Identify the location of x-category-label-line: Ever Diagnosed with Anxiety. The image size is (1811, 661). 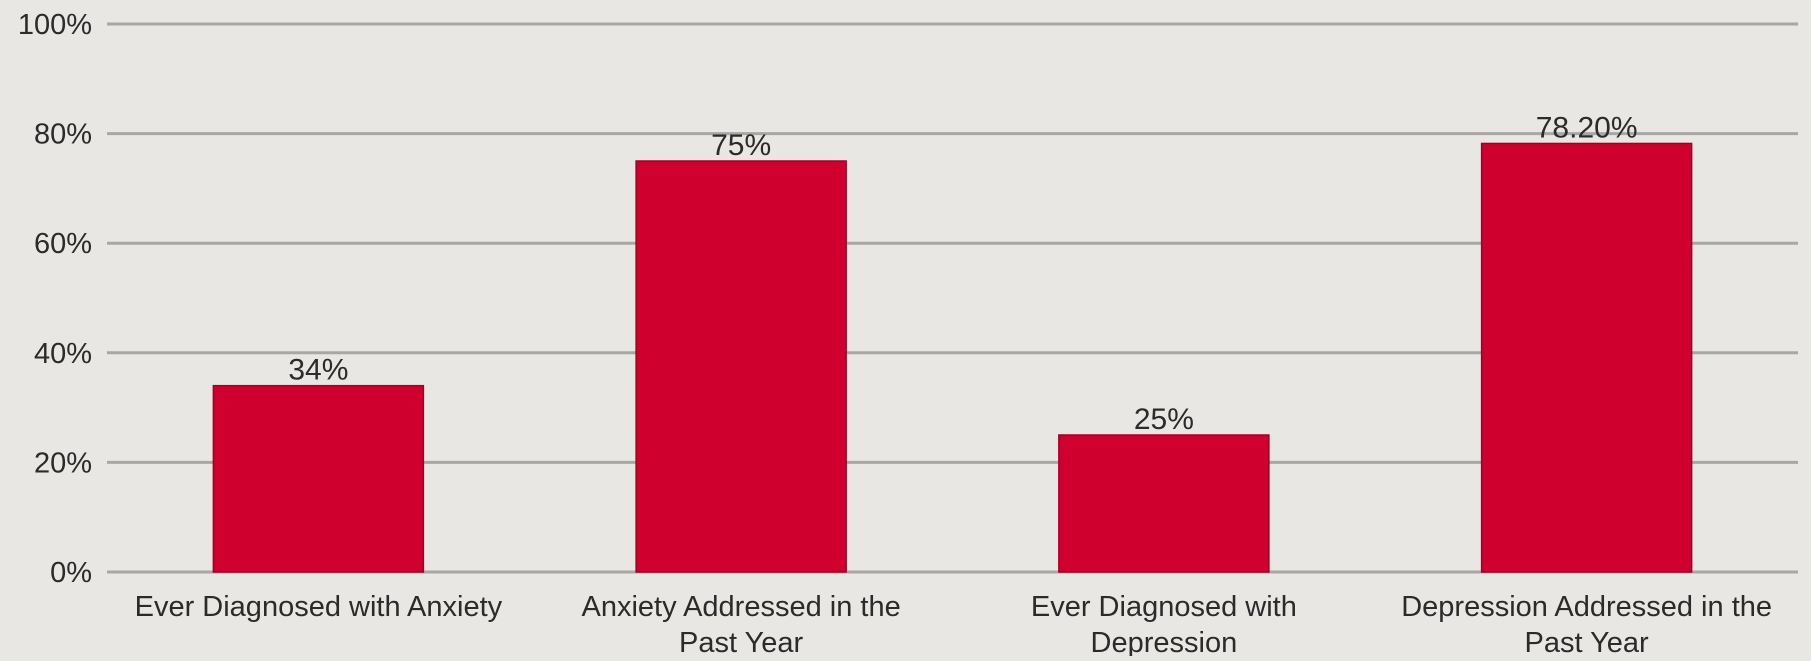
(319, 607).